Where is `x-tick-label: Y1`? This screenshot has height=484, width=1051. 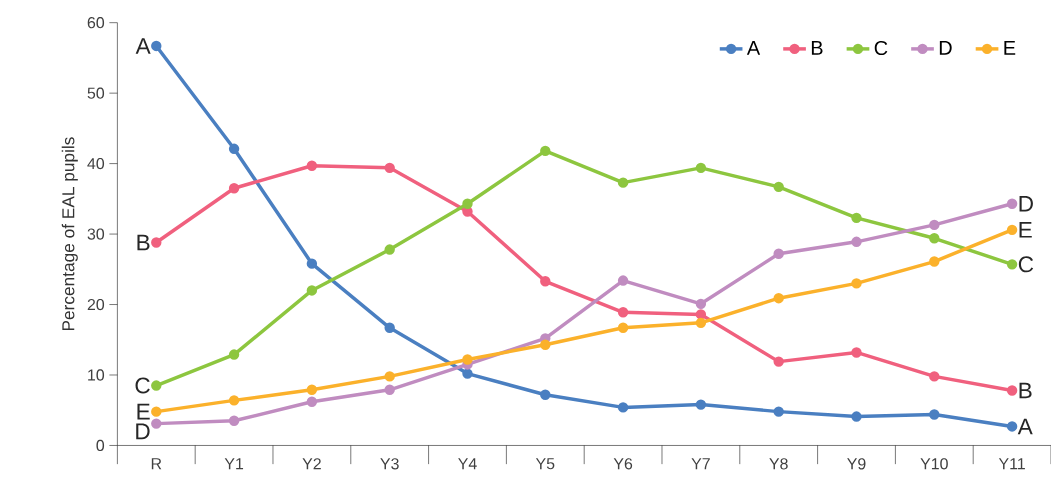
x-tick-label: Y1 is located at coordinates (234, 464).